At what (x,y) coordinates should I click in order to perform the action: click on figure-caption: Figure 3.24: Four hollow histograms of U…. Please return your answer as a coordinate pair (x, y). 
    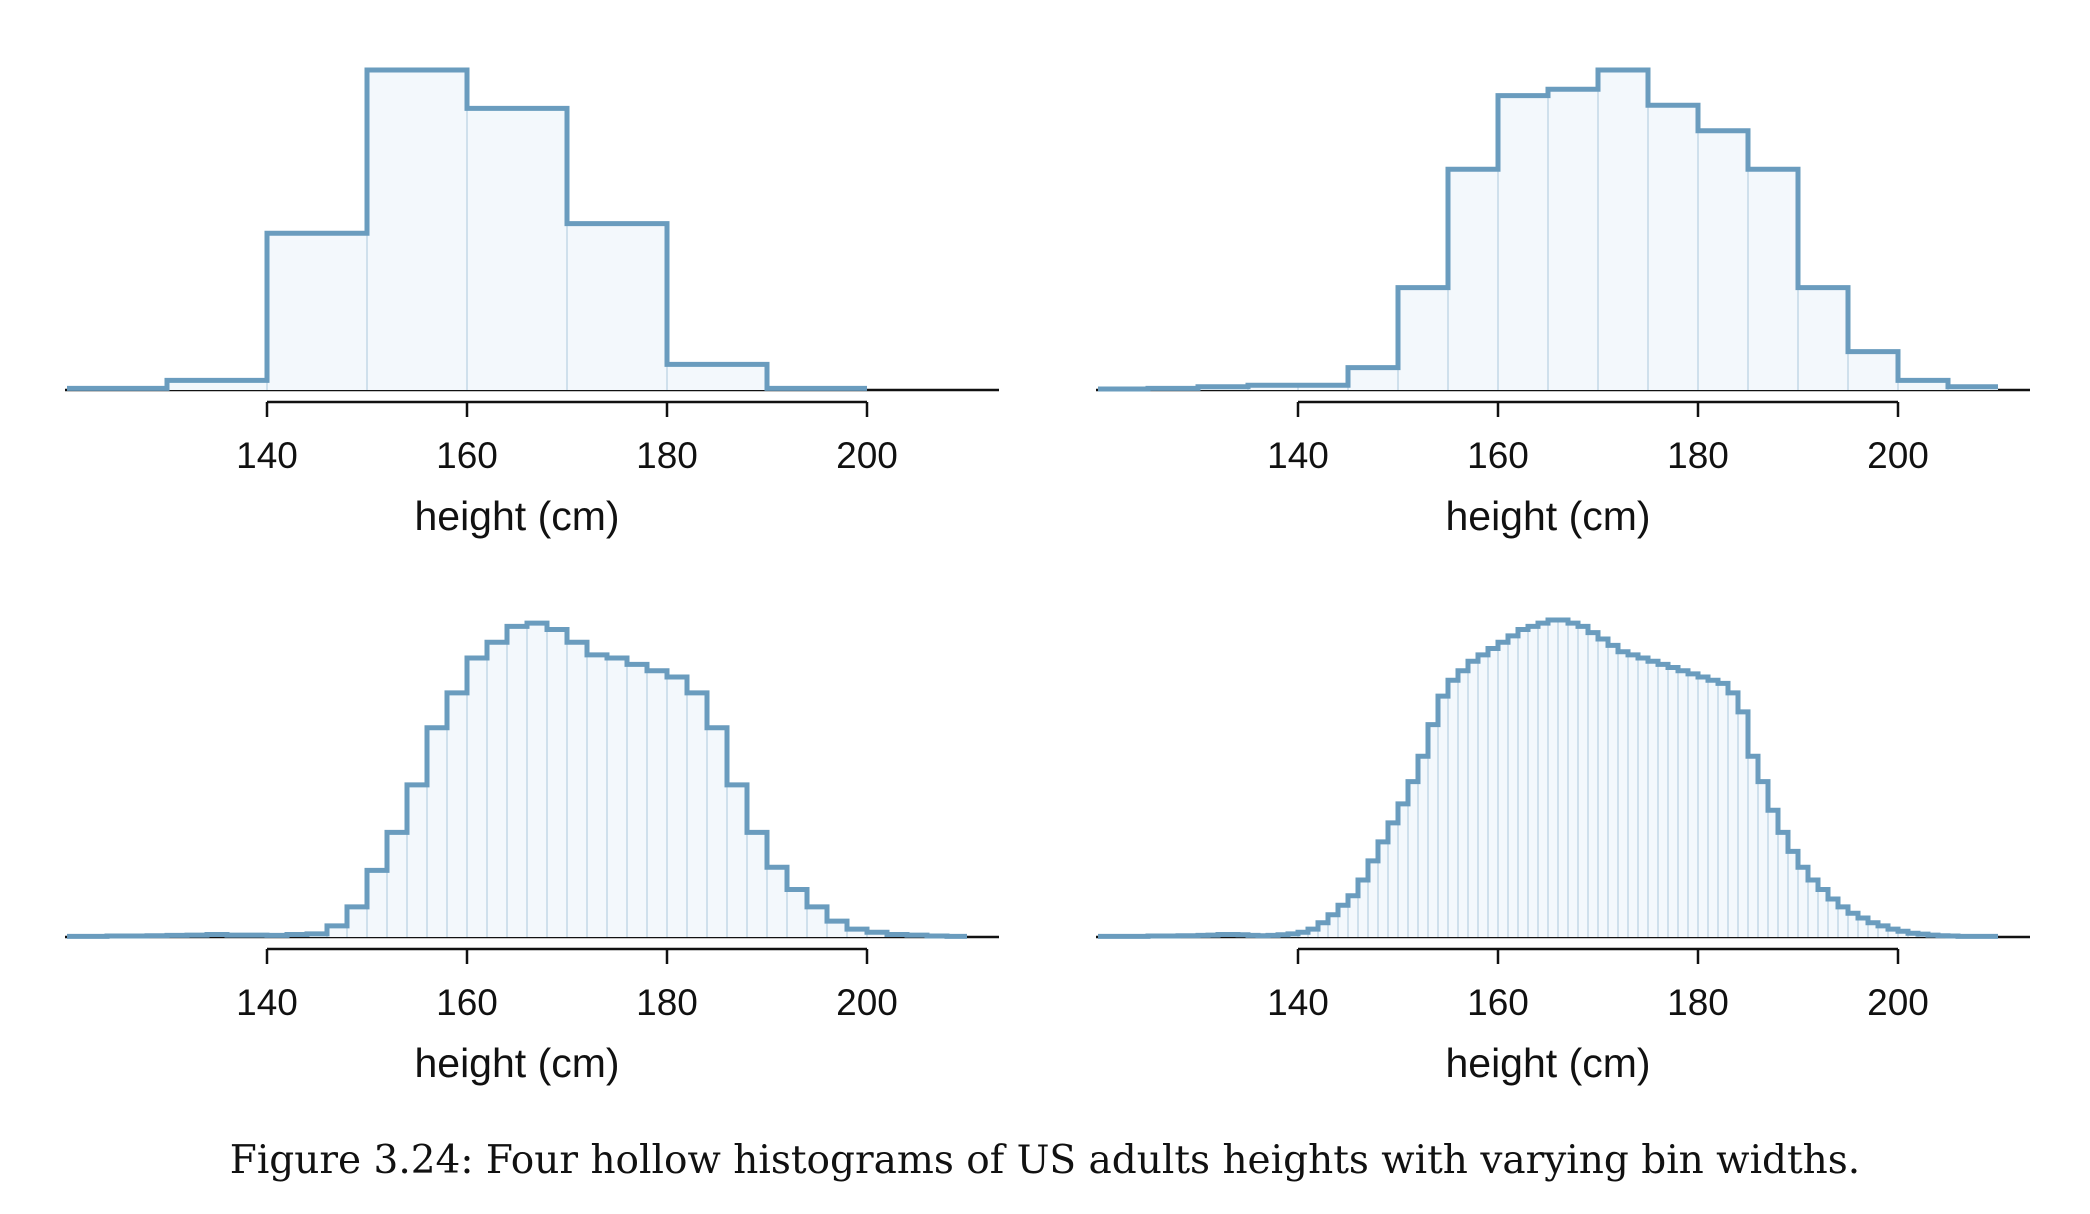
    Looking at the image, I should click on (1045, 1160).